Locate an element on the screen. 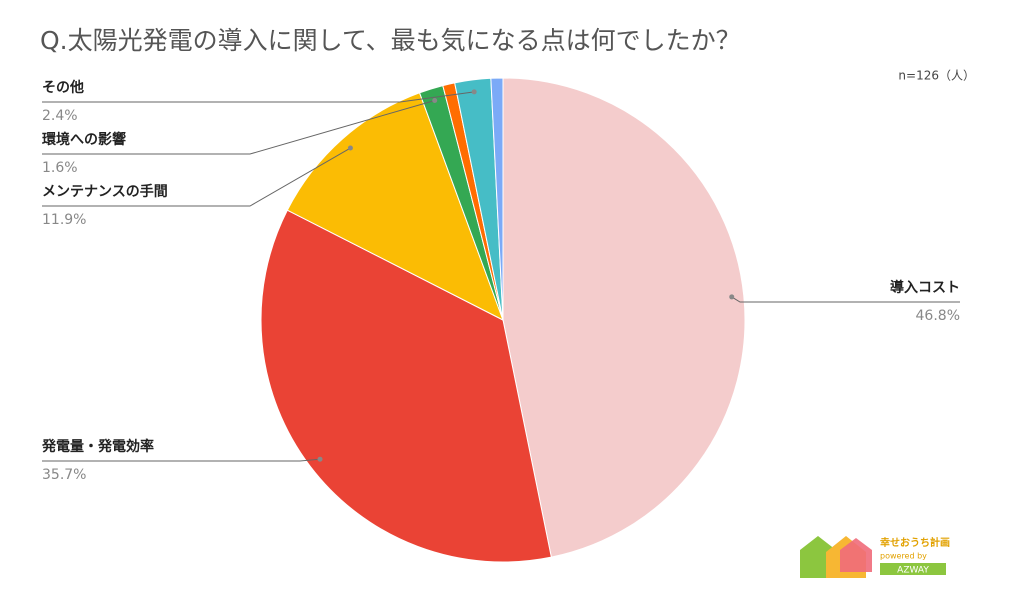  category-label: その他 is located at coordinates (63, 87).